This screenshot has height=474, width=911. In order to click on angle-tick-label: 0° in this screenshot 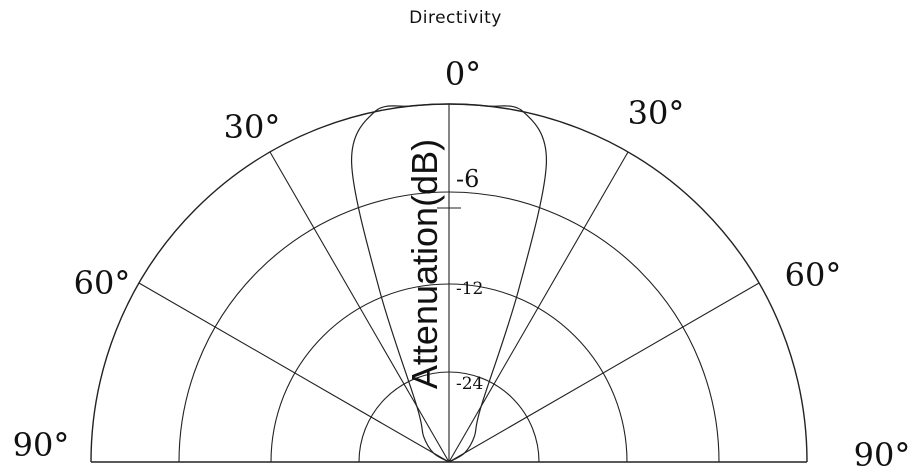, I will do `click(463, 74)`.